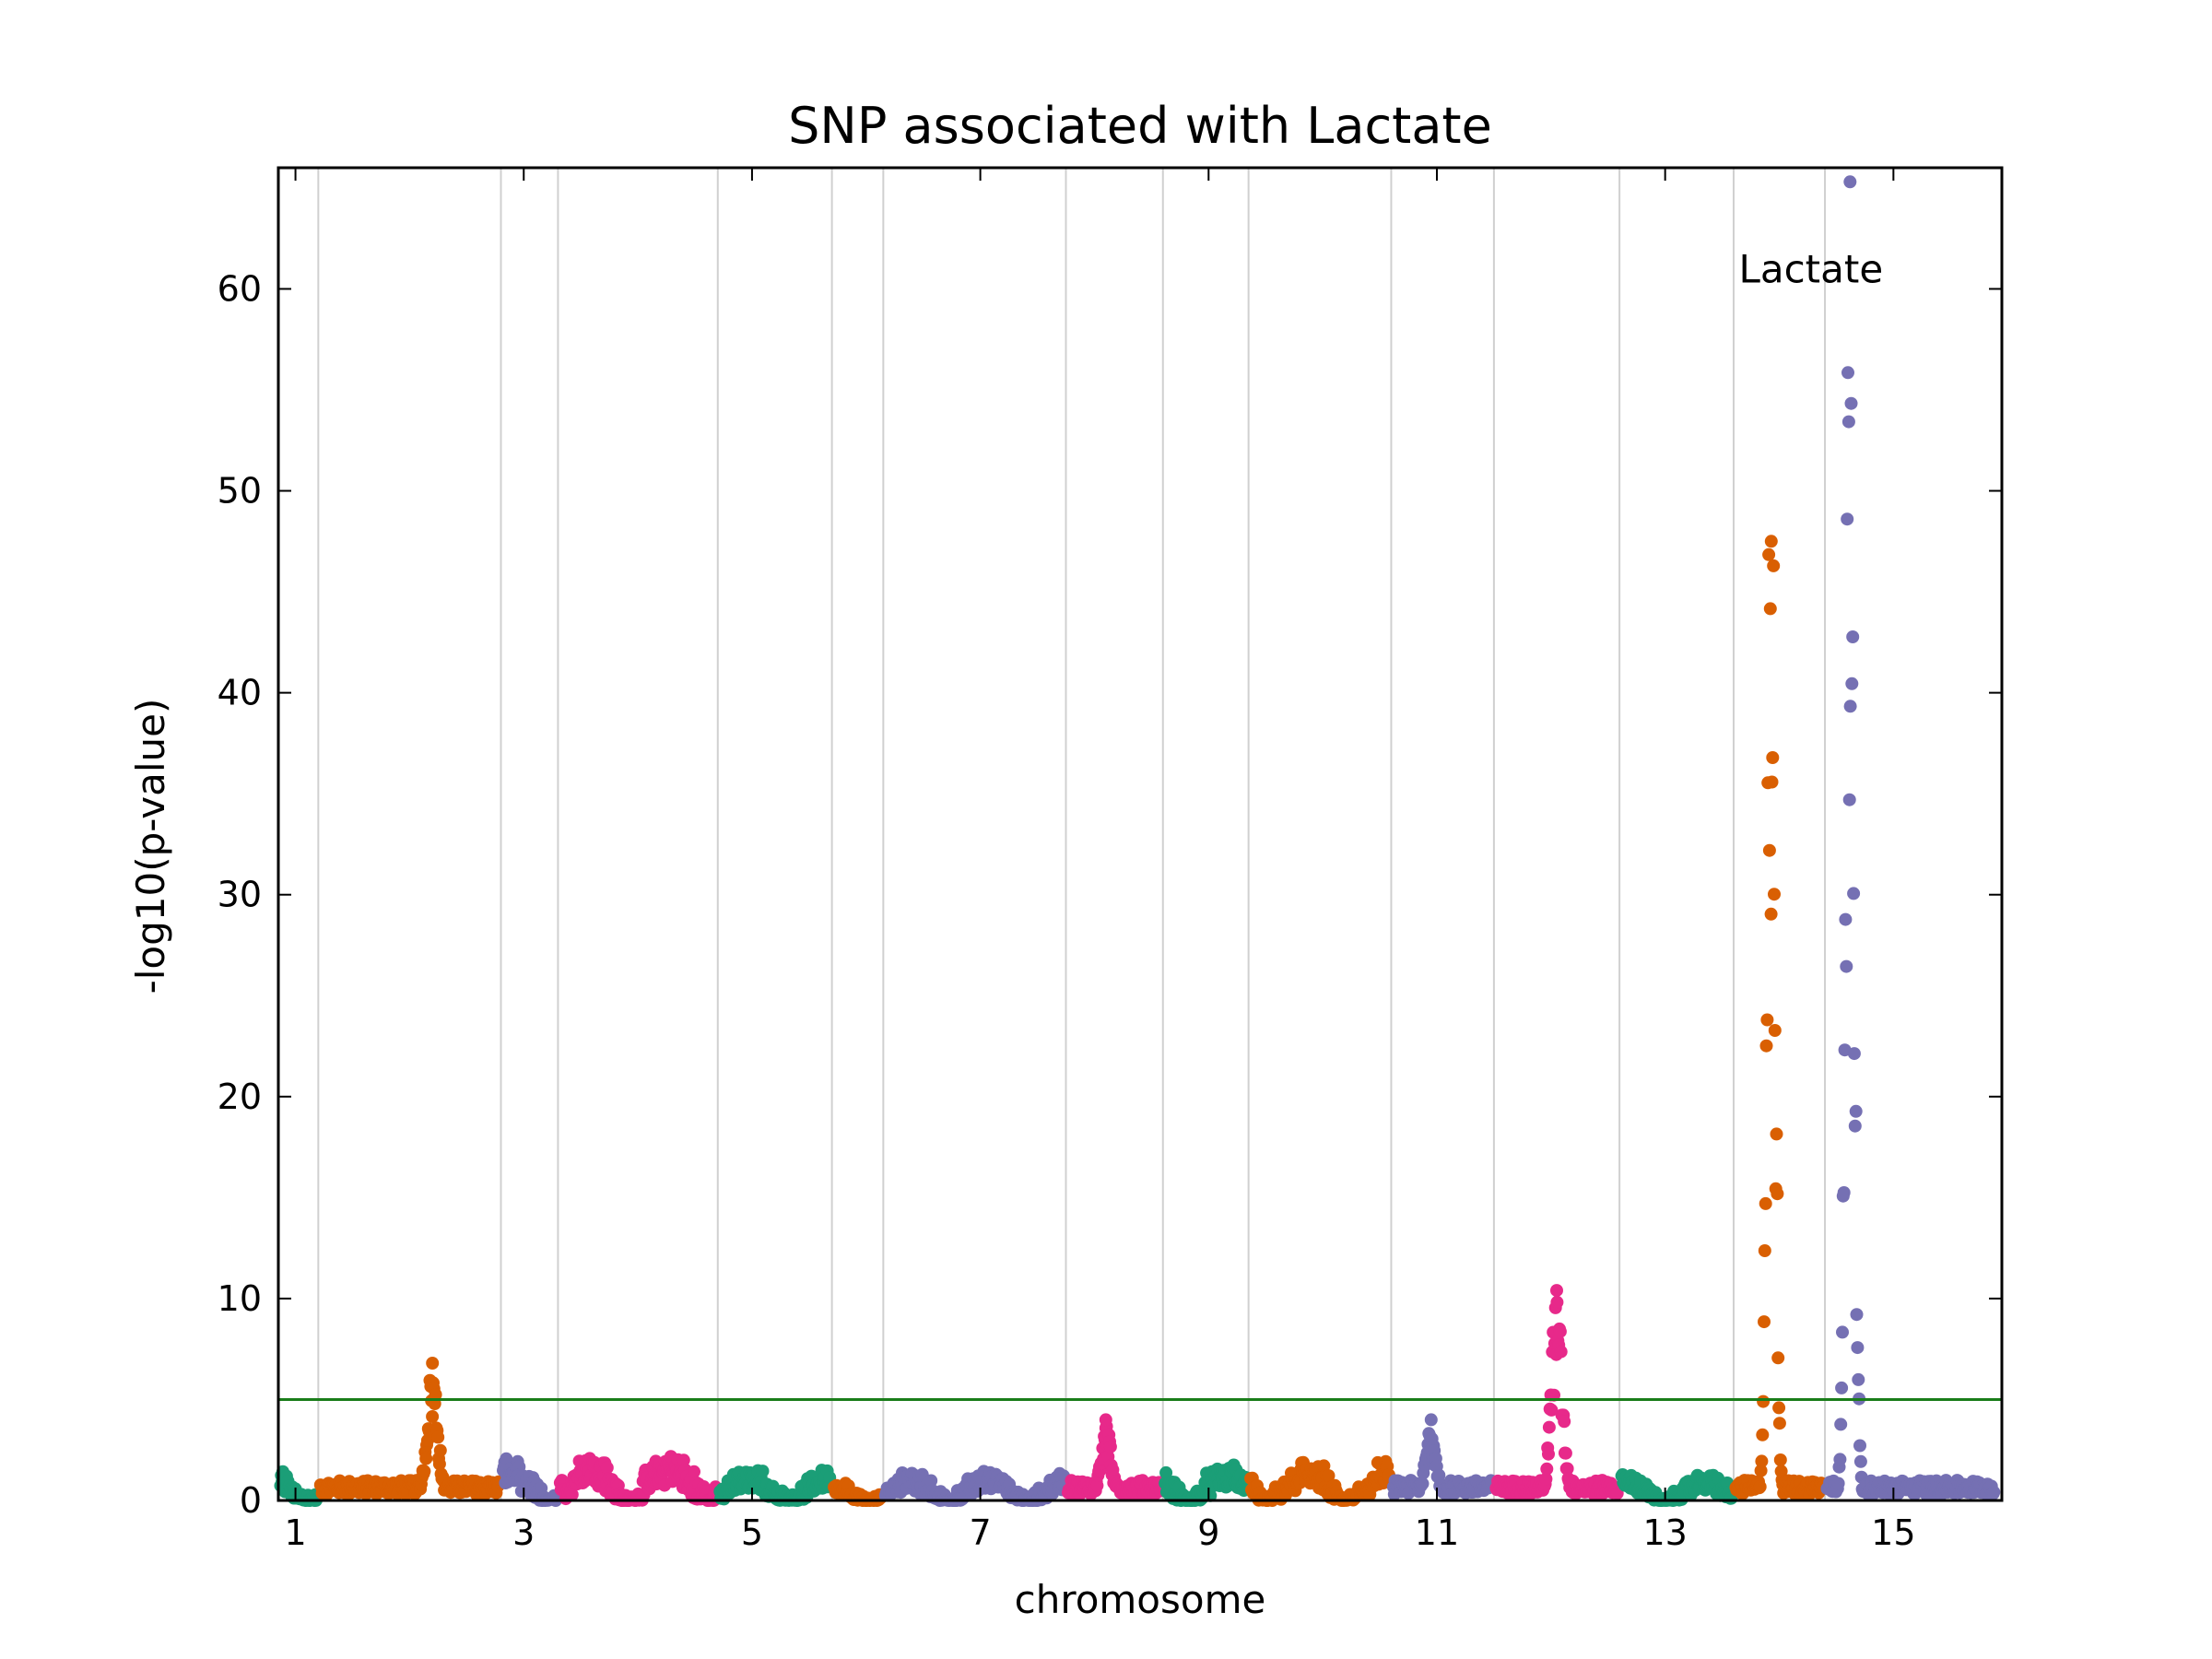  Describe the element at coordinates (240, 1097) in the screenshot. I see `y-tick-label: 20` at that location.